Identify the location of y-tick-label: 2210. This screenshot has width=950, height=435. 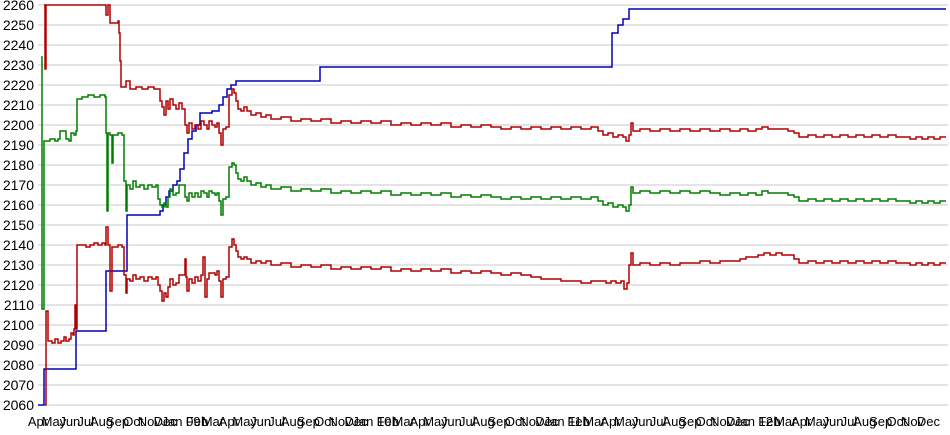
(18, 105).